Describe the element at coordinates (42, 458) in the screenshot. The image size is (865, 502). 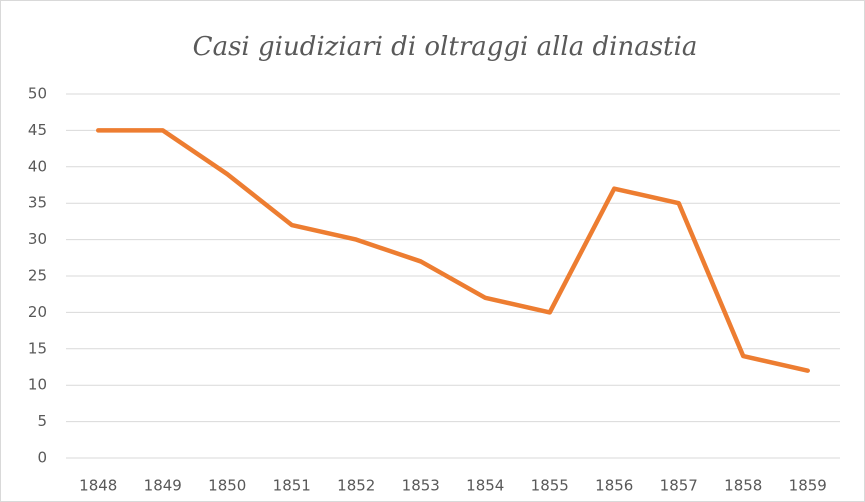
I see `y-tick-label: 0` at that location.